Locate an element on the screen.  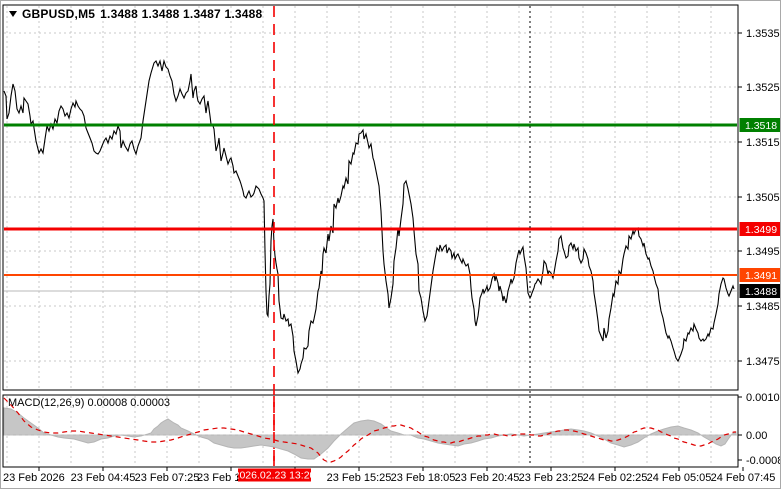
y-axis-label: 1.3475 is located at coordinates (763, 362).